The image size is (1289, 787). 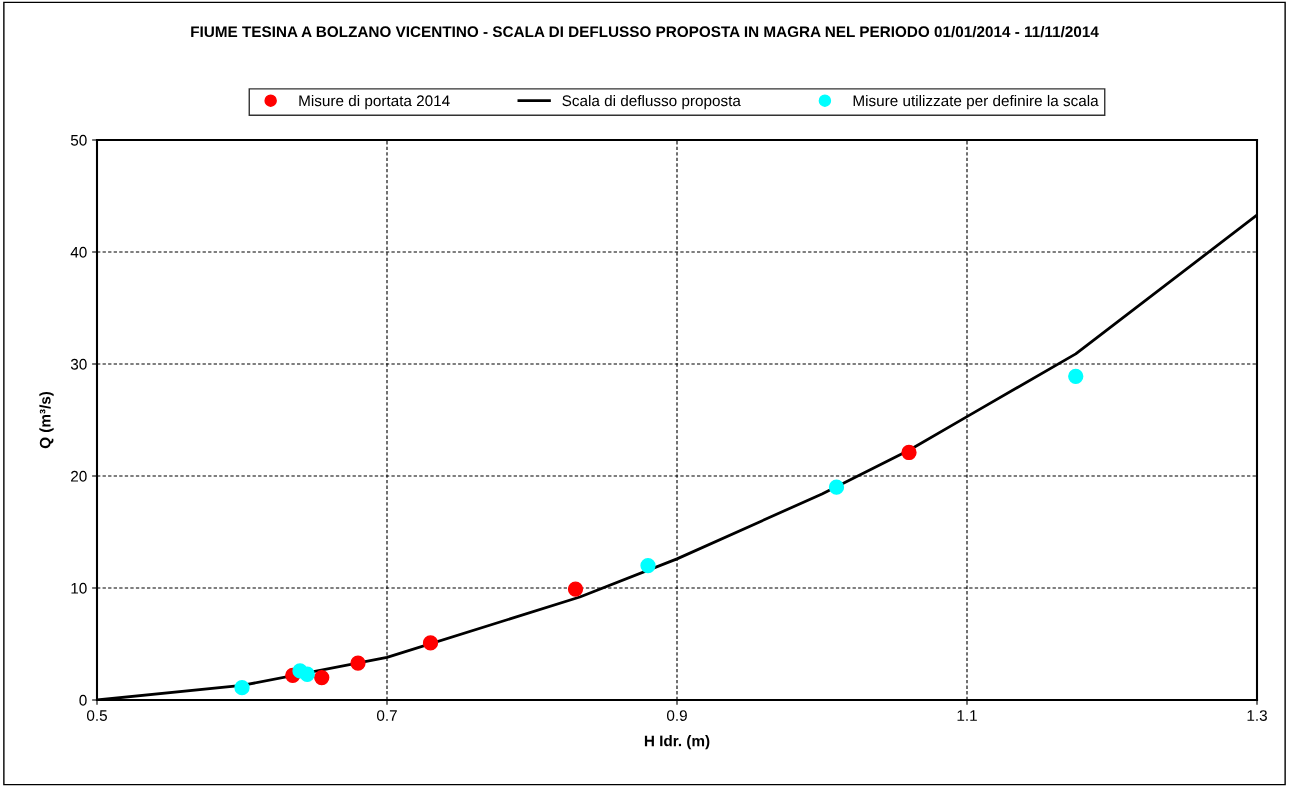 What do you see at coordinates (1257, 715) in the screenshot?
I see `x-tick-label: 1.3` at bounding box center [1257, 715].